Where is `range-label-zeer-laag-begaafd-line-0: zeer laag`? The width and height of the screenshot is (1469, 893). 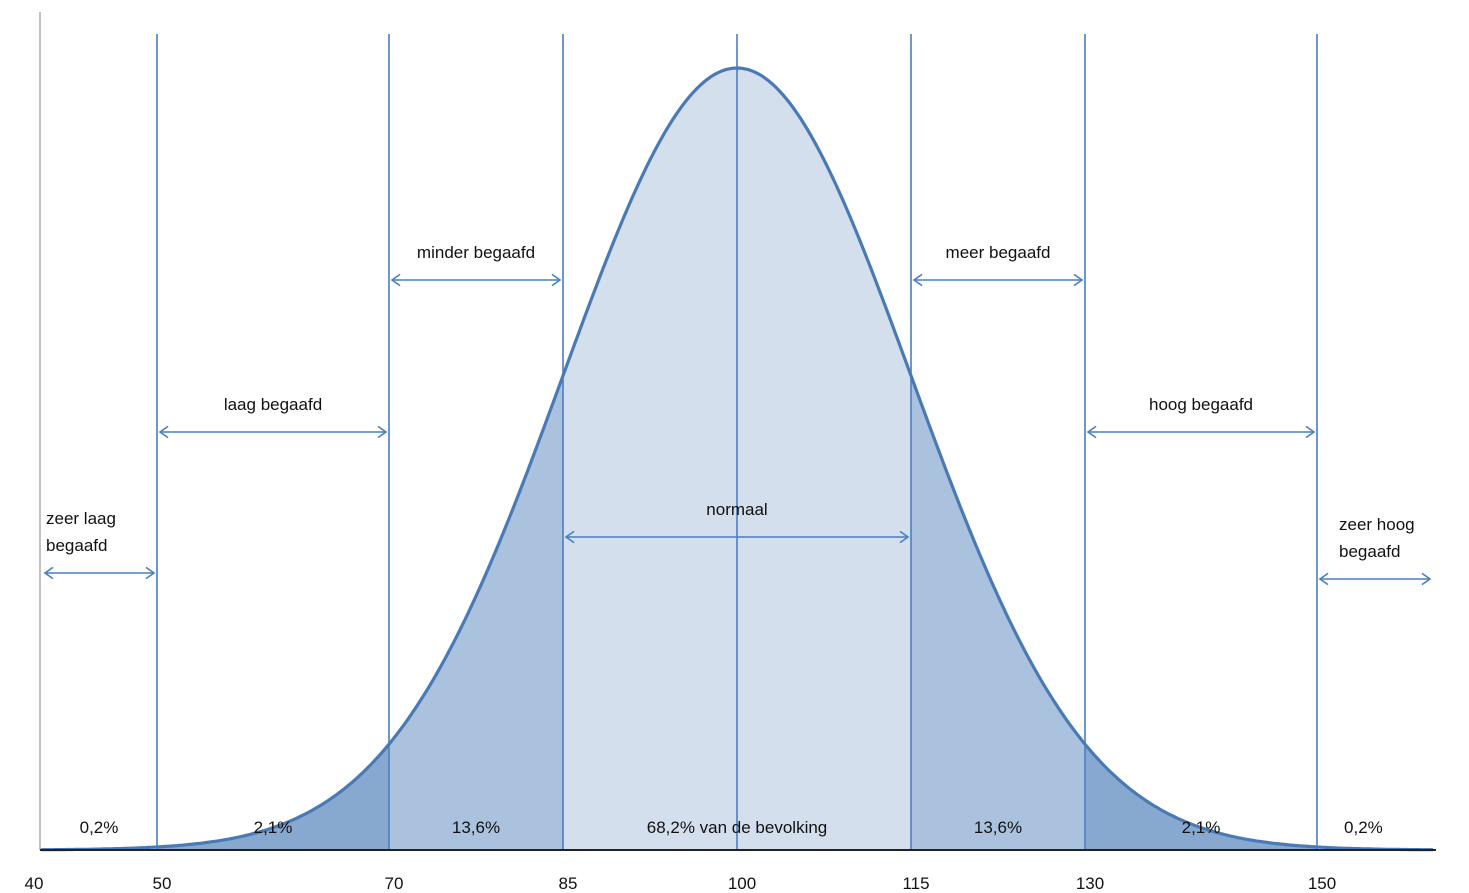
range-label-zeer-laag-begaafd-line-0: zeer laag is located at coordinates (81, 518).